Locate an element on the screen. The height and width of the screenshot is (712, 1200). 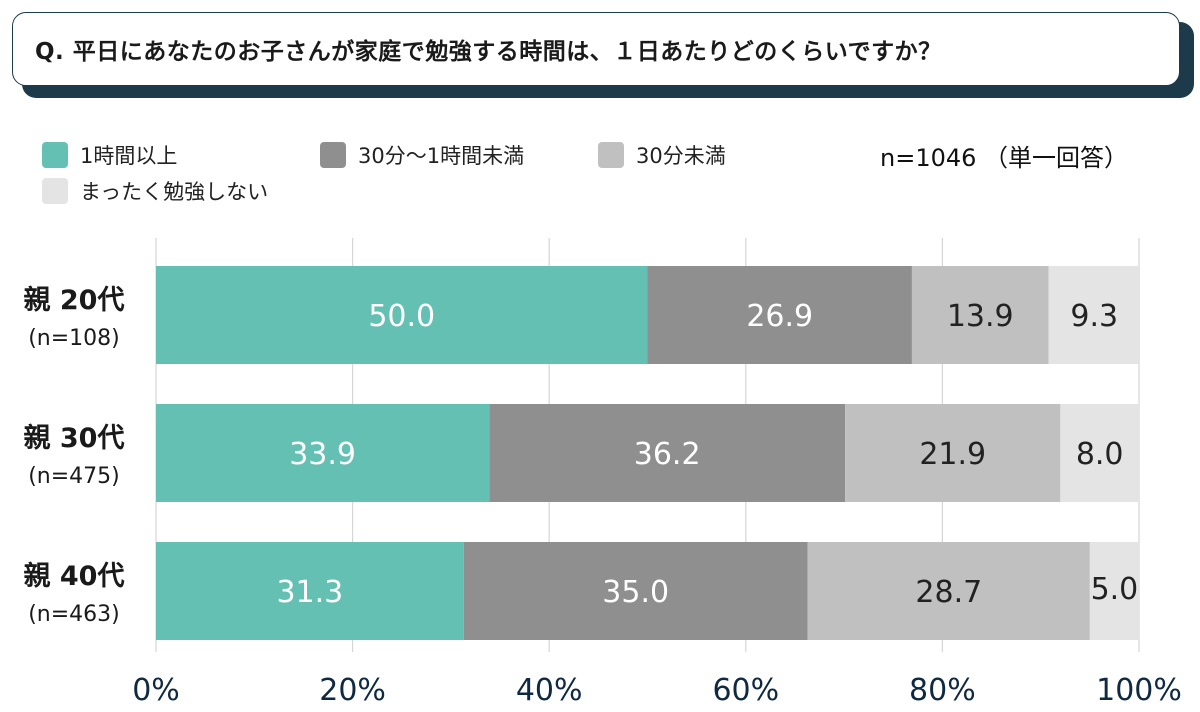
sample-size-note: n=1046 （単一回答） is located at coordinates (1004, 158).